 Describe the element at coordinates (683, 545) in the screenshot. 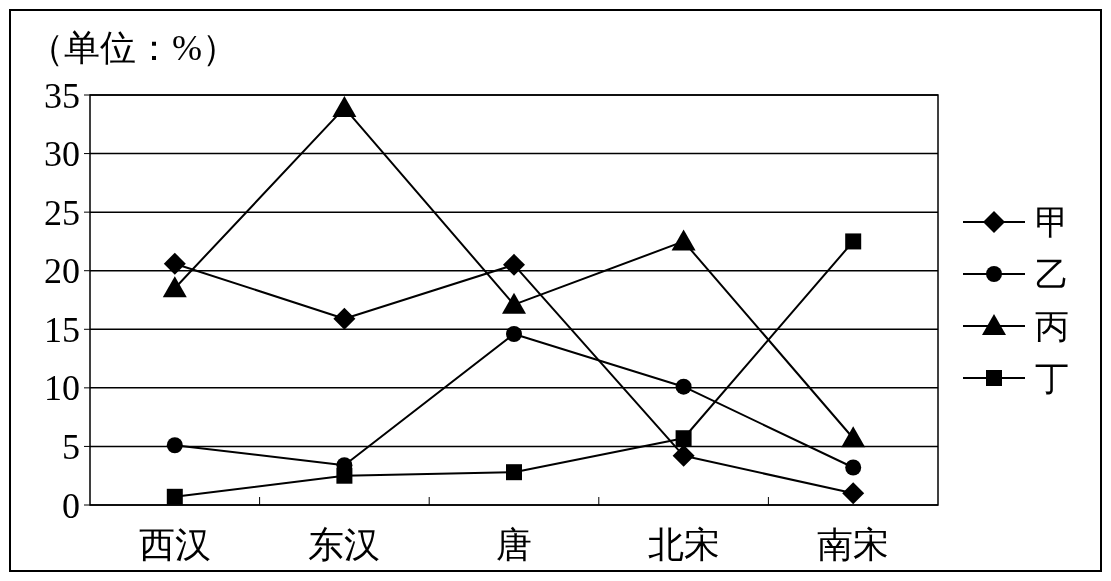

I see `x-tick-label: 北宋` at that location.